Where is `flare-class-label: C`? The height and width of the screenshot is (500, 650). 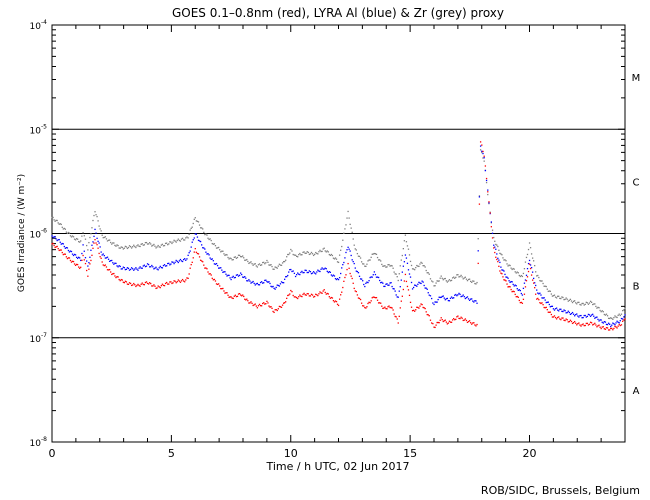
flare-class-label: C is located at coordinates (636, 182).